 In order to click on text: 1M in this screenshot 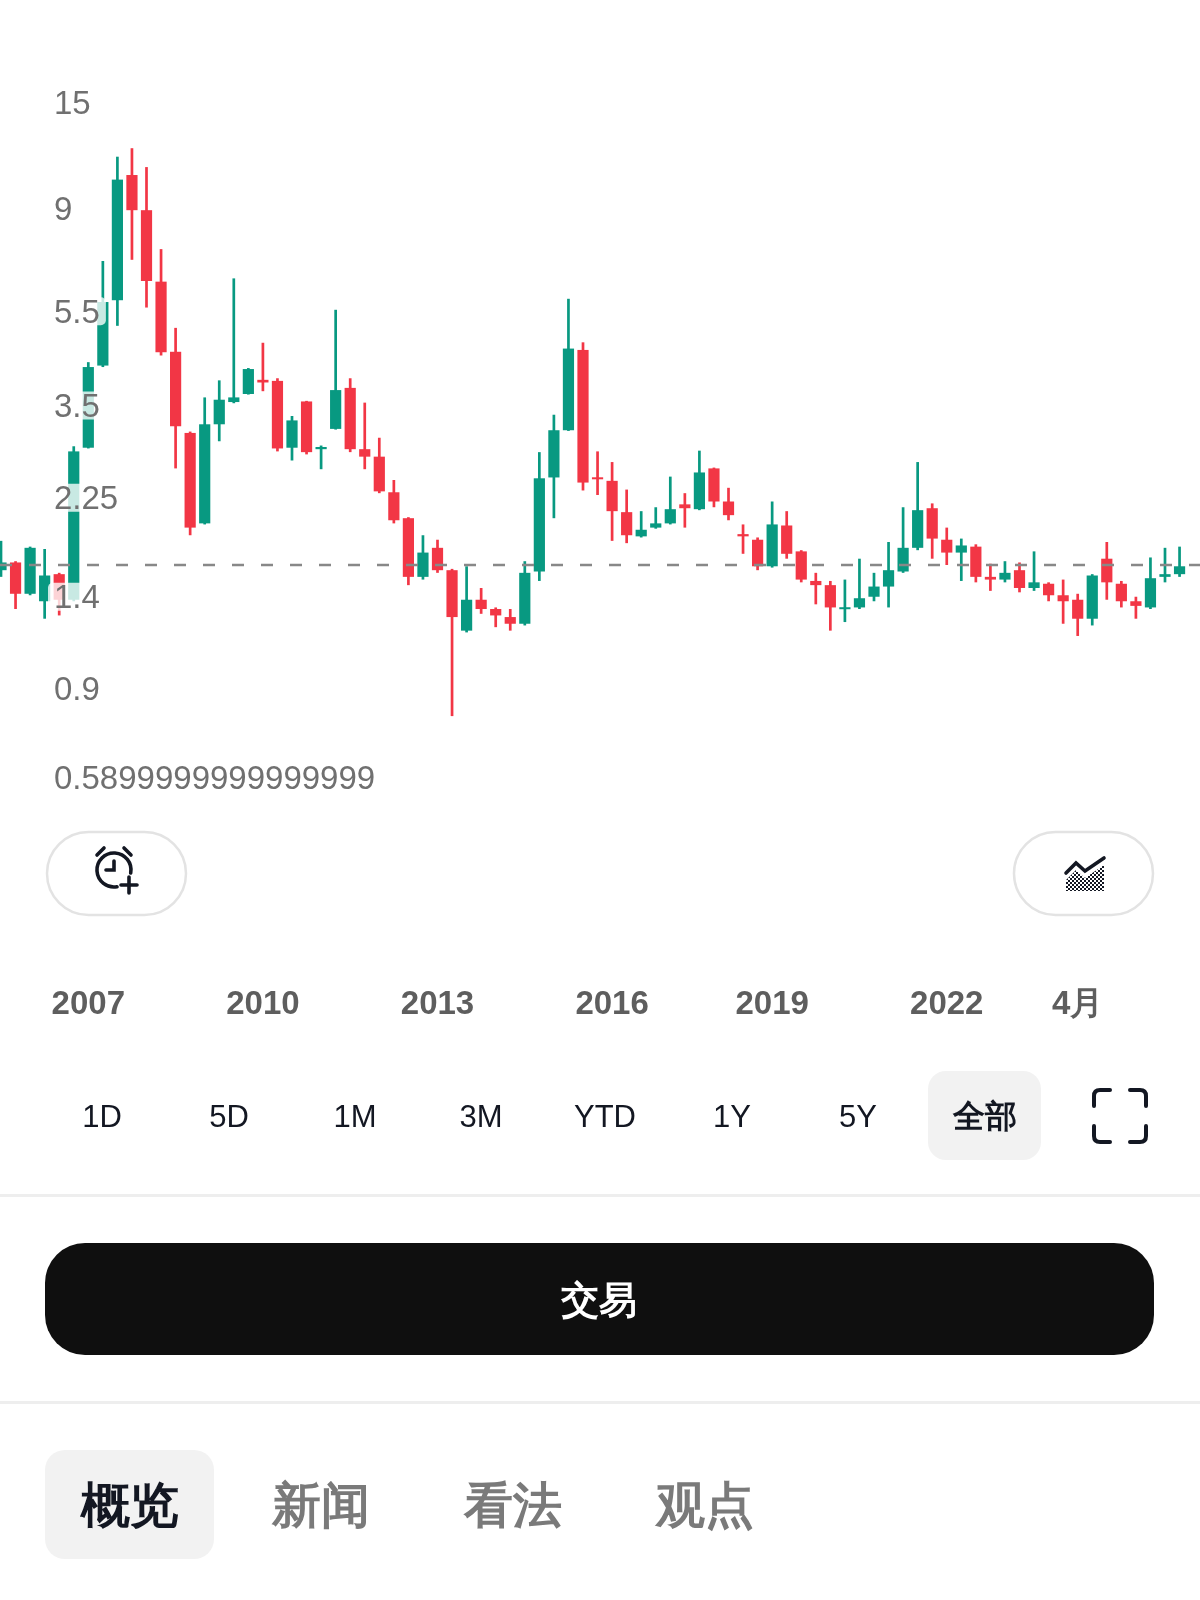, I will do `click(355, 1116)`.